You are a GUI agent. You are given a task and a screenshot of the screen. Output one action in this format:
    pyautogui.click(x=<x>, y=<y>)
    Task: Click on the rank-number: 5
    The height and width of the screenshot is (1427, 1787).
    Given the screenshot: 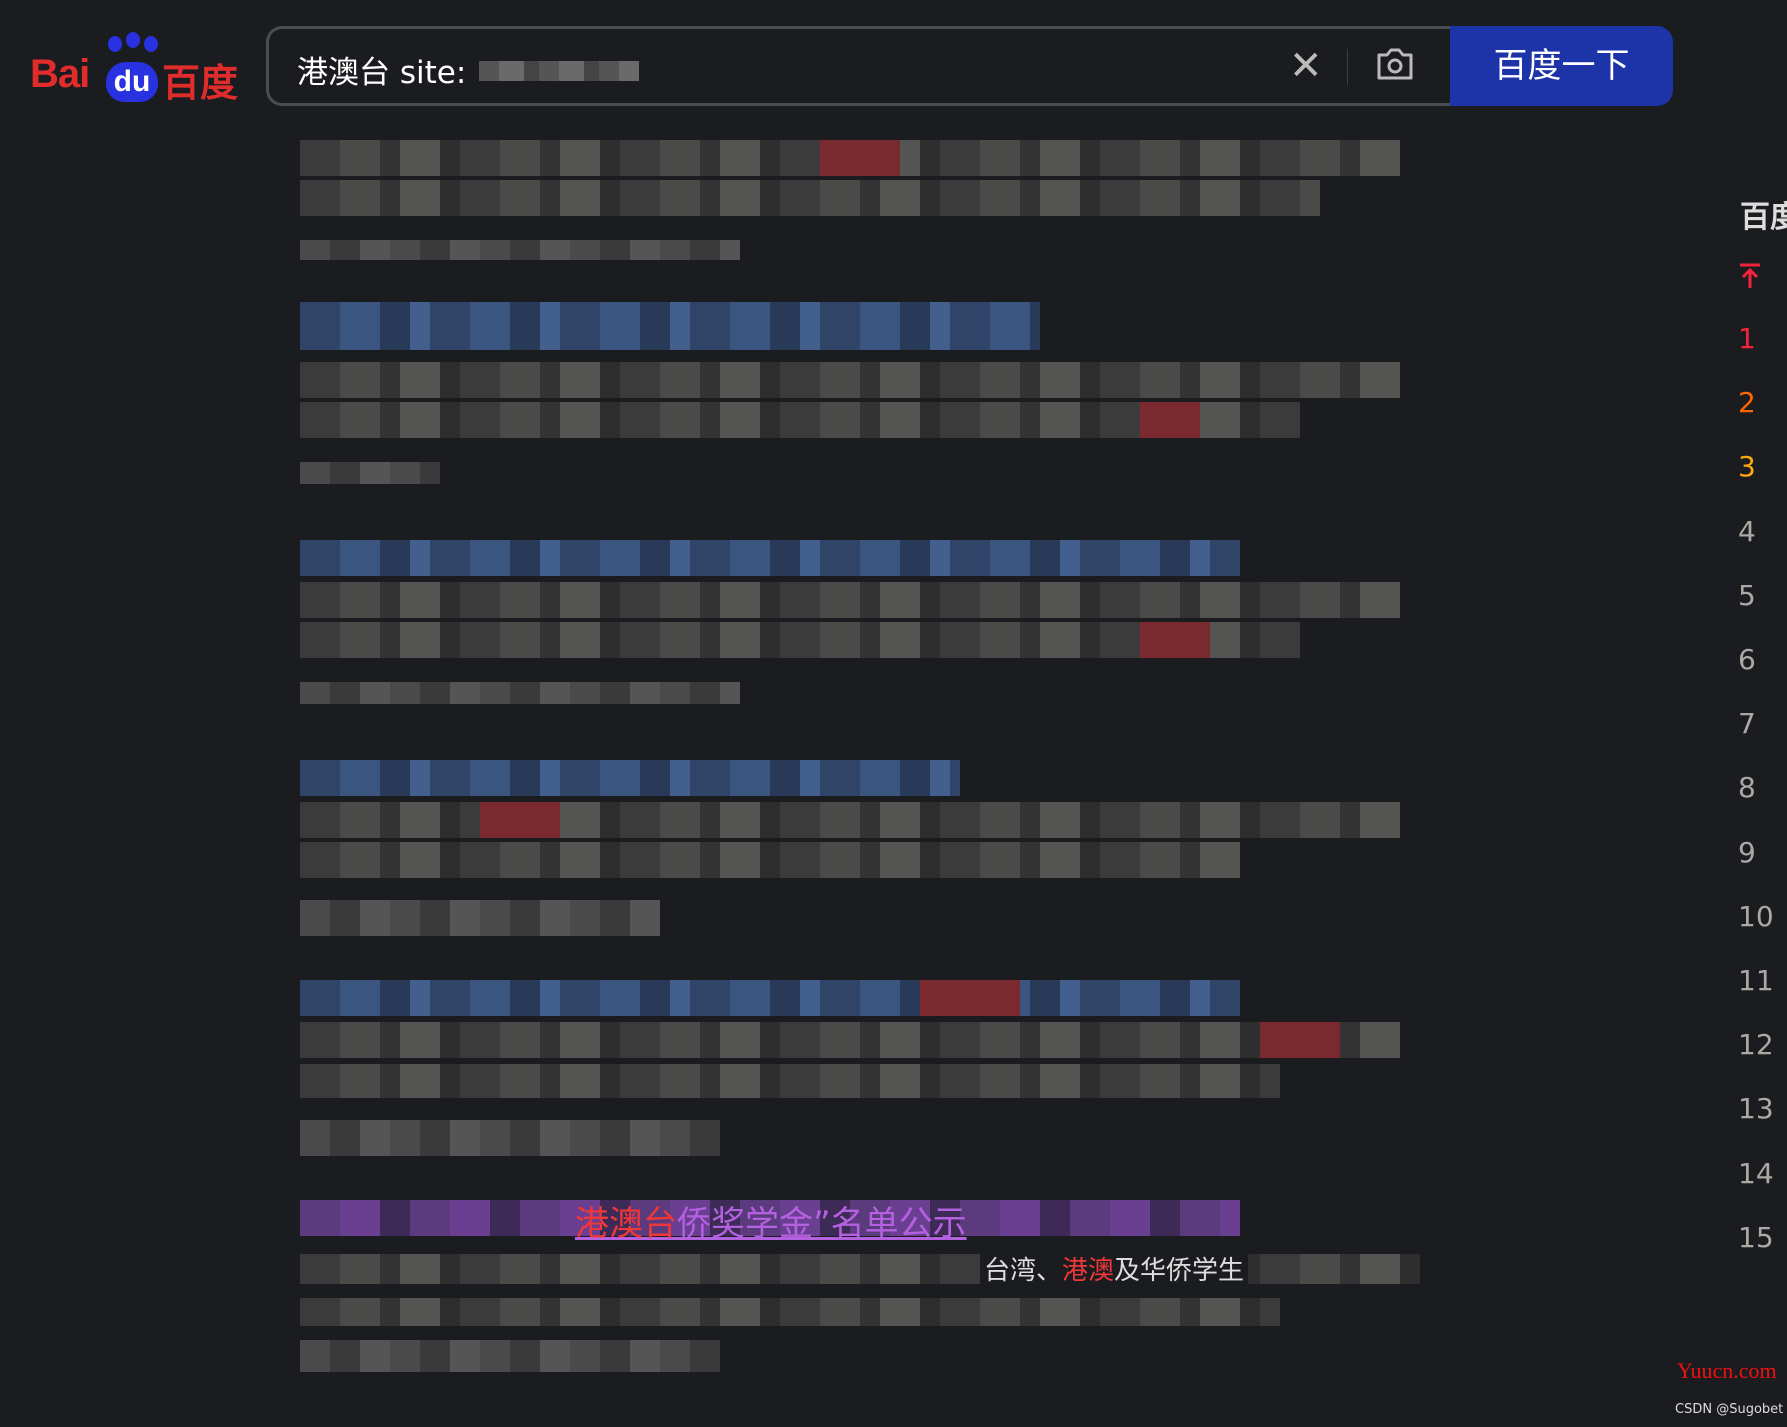 What is the action you would take?
    pyautogui.click(x=1747, y=595)
    